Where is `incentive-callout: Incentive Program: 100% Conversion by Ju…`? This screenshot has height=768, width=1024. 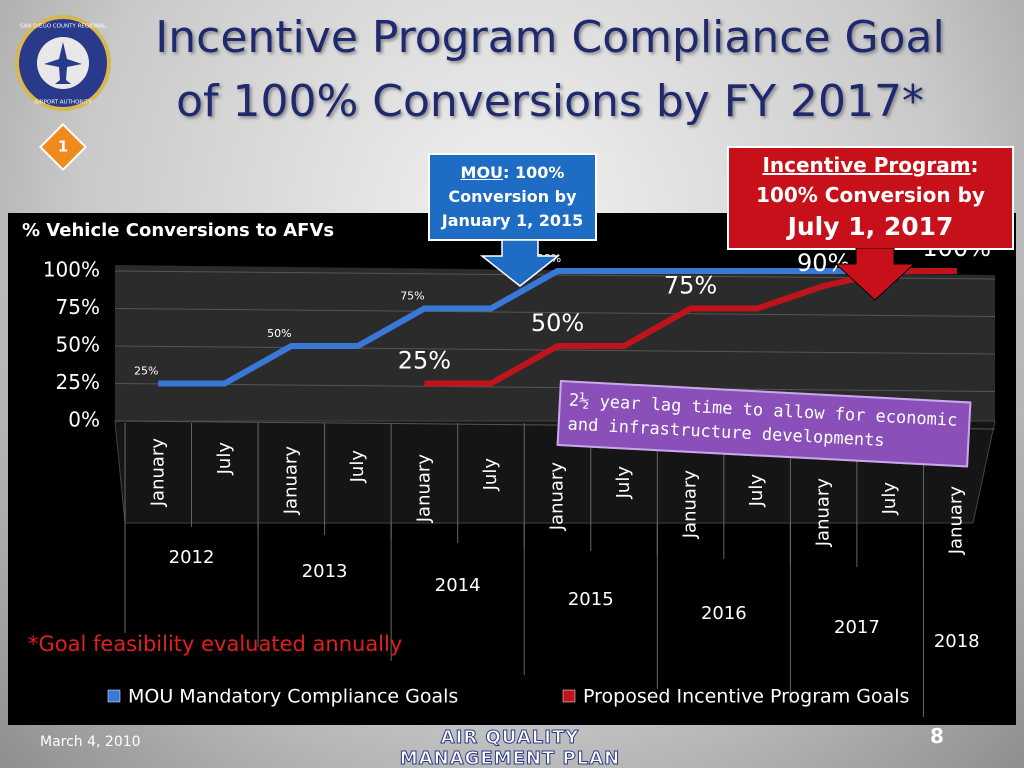
incentive-callout: Incentive Program: 100% Conversion by Ju… is located at coordinates (870, 198).